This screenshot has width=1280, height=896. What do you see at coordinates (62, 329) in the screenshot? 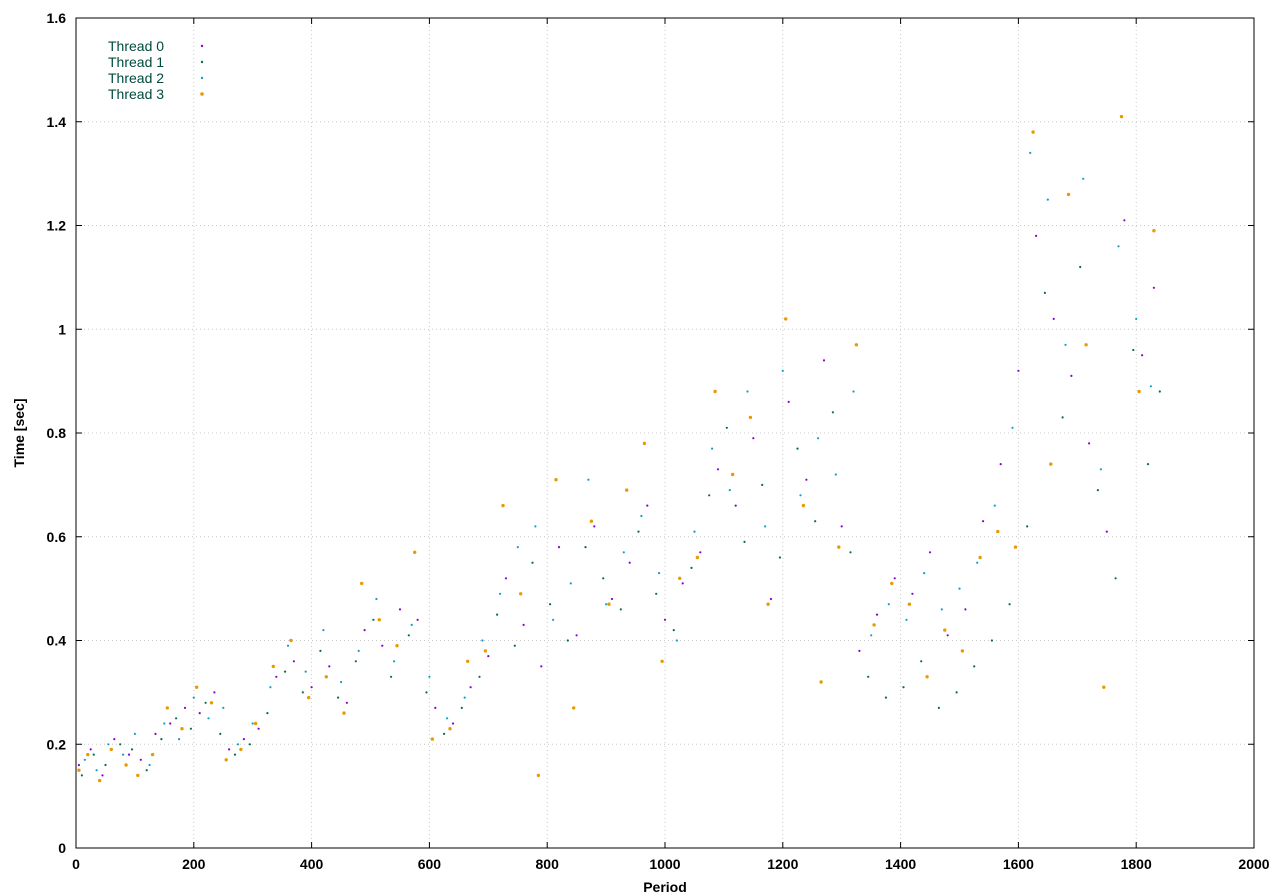
I see `y-tick-label: 1` at bounding box center [62, 329].